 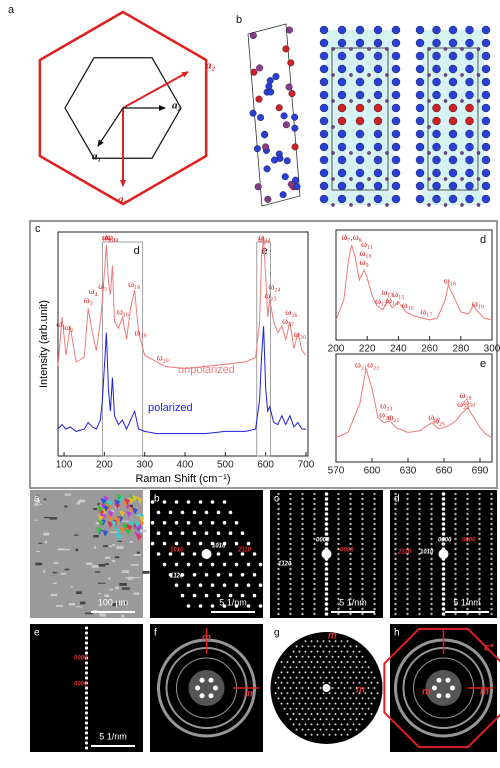 What do you see at coordinates (372, 471) in the screenshot?
I see `x-tick-label: 600` at bounding box center [372, 471].